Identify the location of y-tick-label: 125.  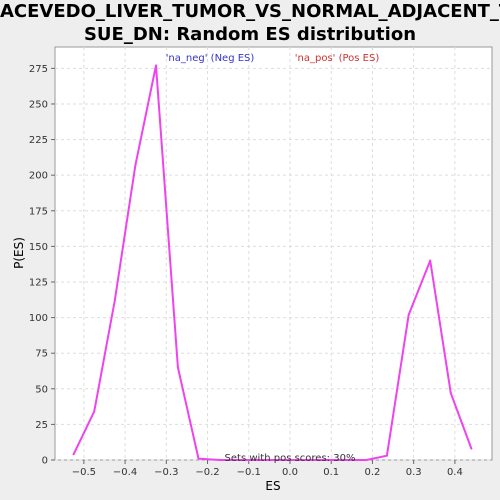
(38, 282).